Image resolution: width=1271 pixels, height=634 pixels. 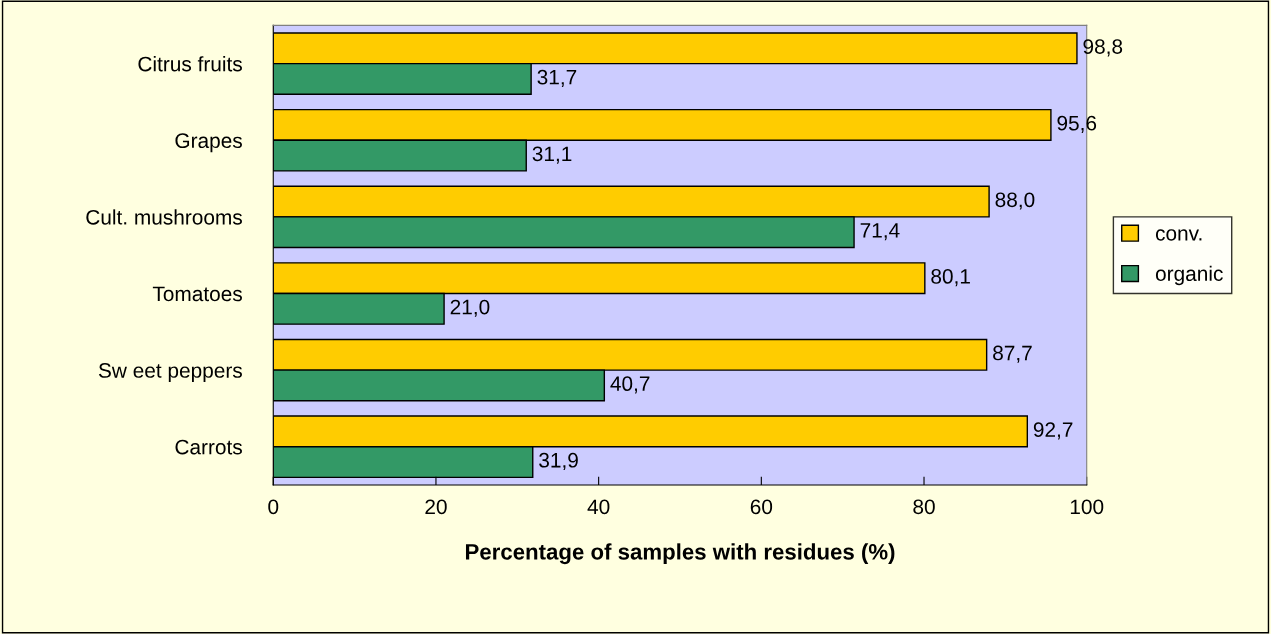 I want to click on y-tick-label: Cult. mushrooms, so click(x=164, y=217).